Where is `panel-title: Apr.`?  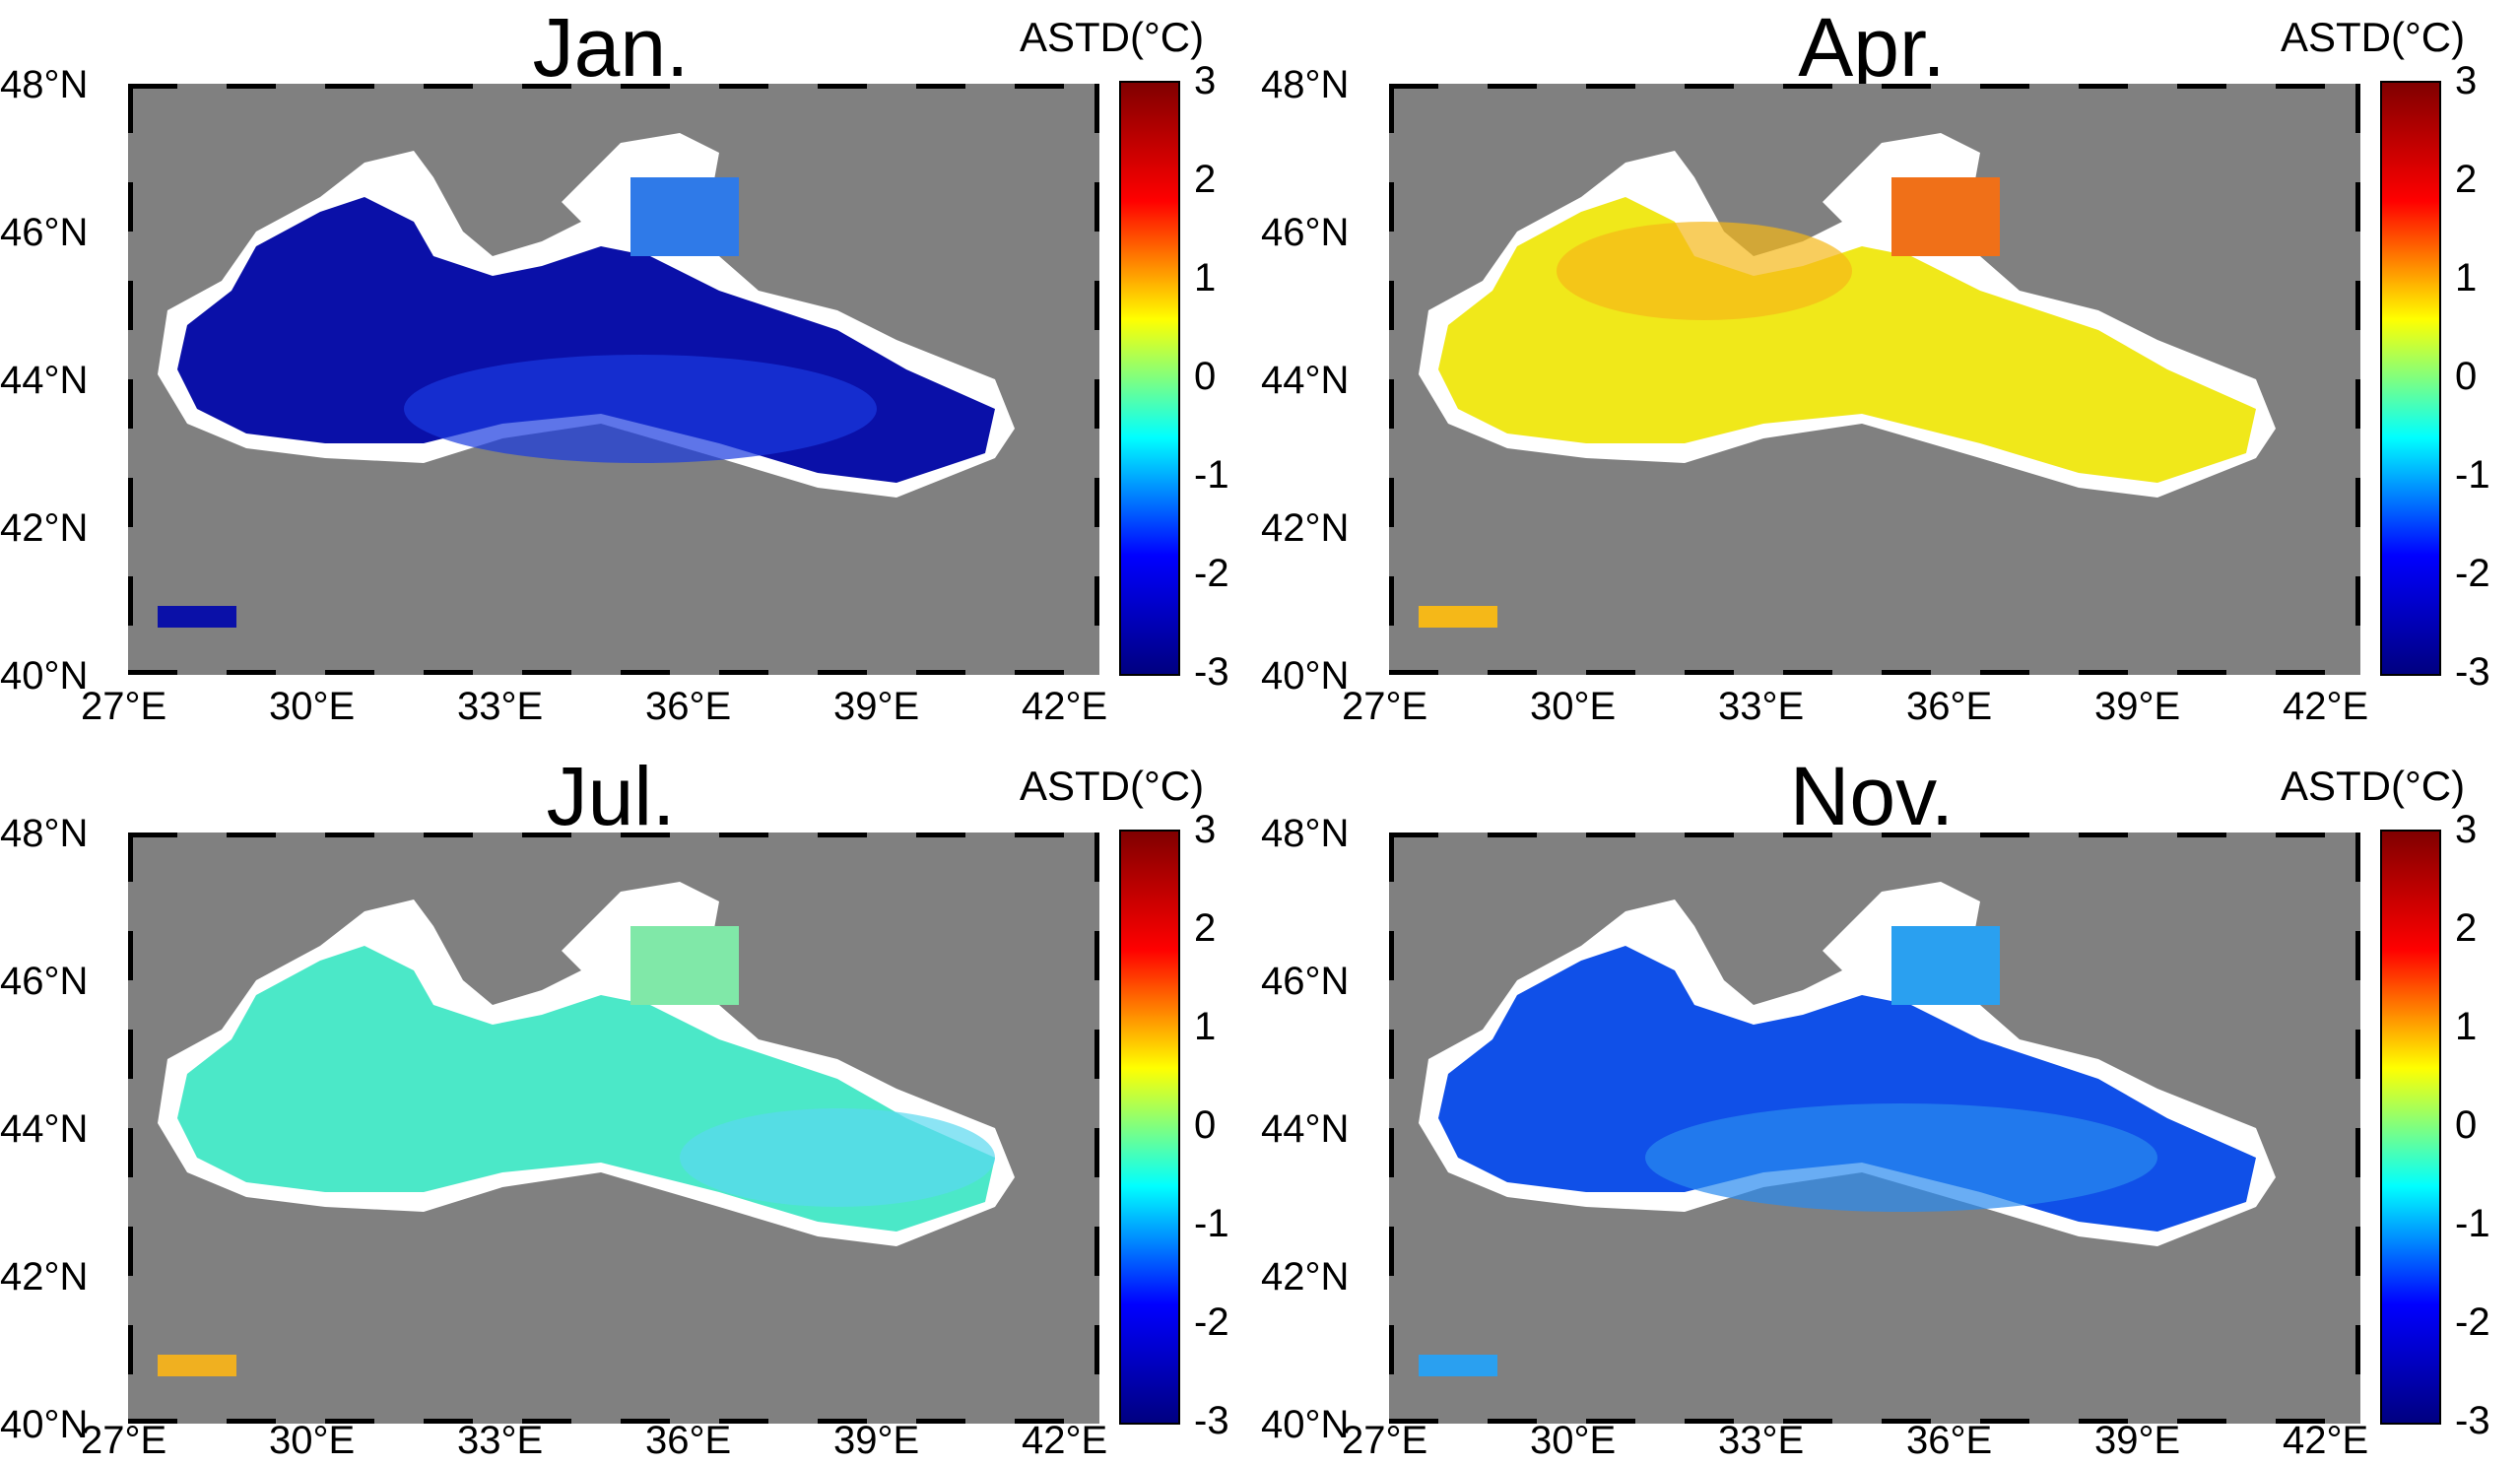 panel-title: Apr. is located at coordinates (1872, 47).